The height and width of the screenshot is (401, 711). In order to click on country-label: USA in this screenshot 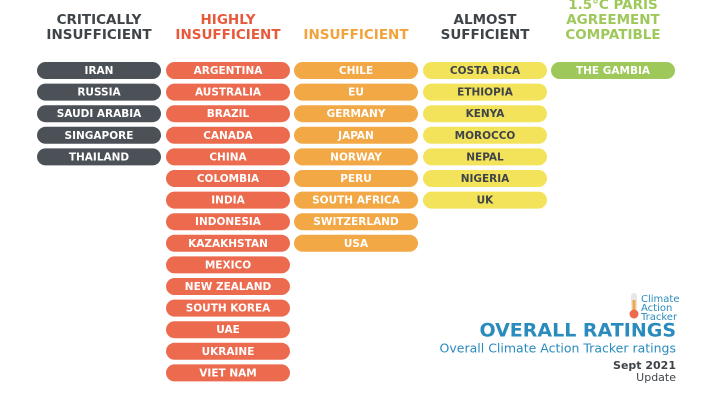, I will do `click(356, 244)`.